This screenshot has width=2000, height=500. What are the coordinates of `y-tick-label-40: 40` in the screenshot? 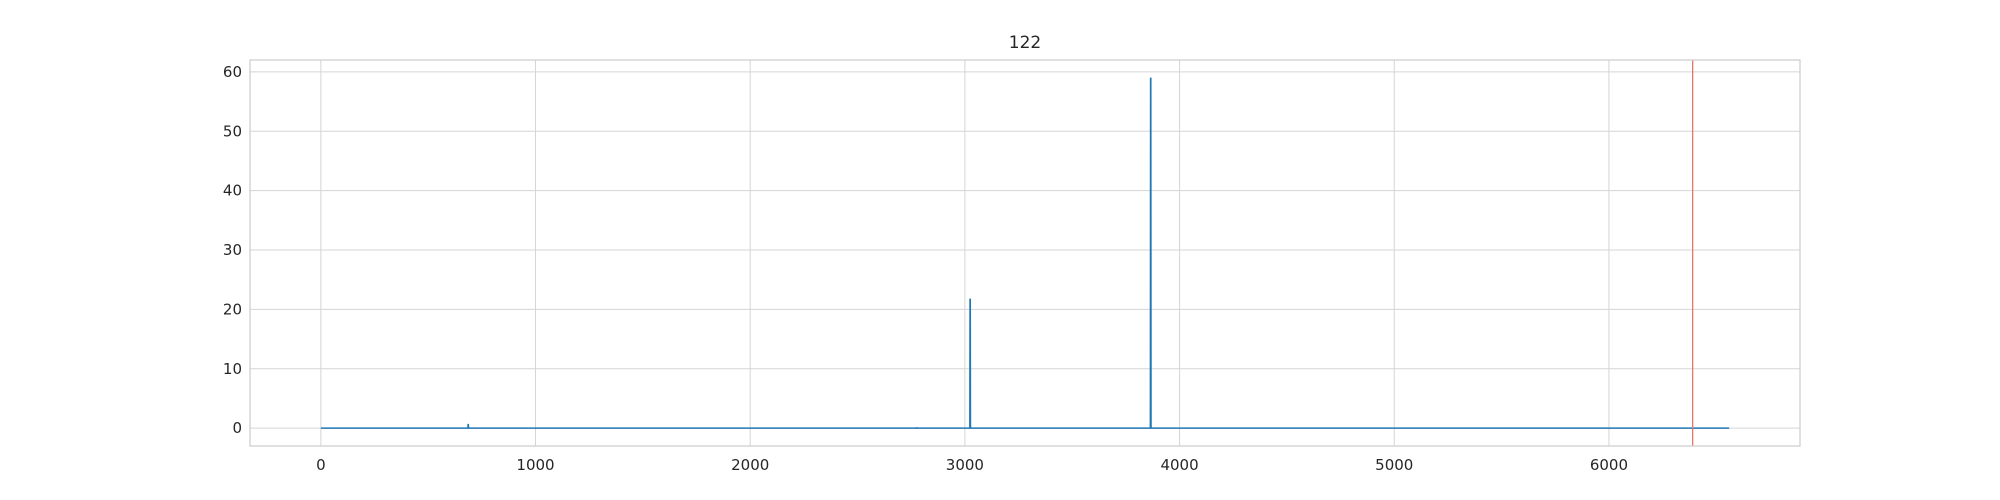 It's located at (232, 191).